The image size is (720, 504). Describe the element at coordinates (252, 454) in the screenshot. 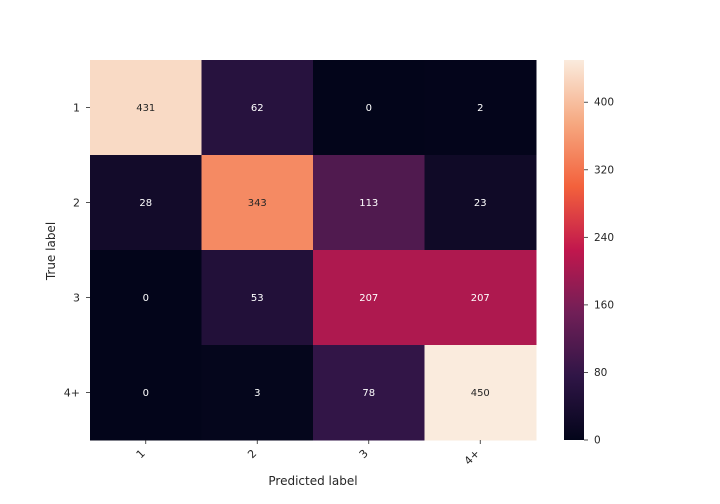

I see `x-tick-label: 2` at that location.